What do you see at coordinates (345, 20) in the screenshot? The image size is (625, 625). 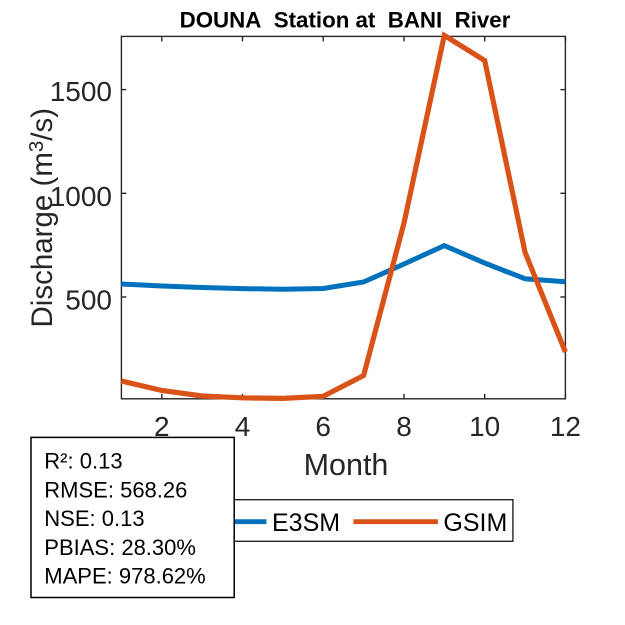 I see `svg-text: DOUNA Station at BANI River` at bounding box center [345, 20].